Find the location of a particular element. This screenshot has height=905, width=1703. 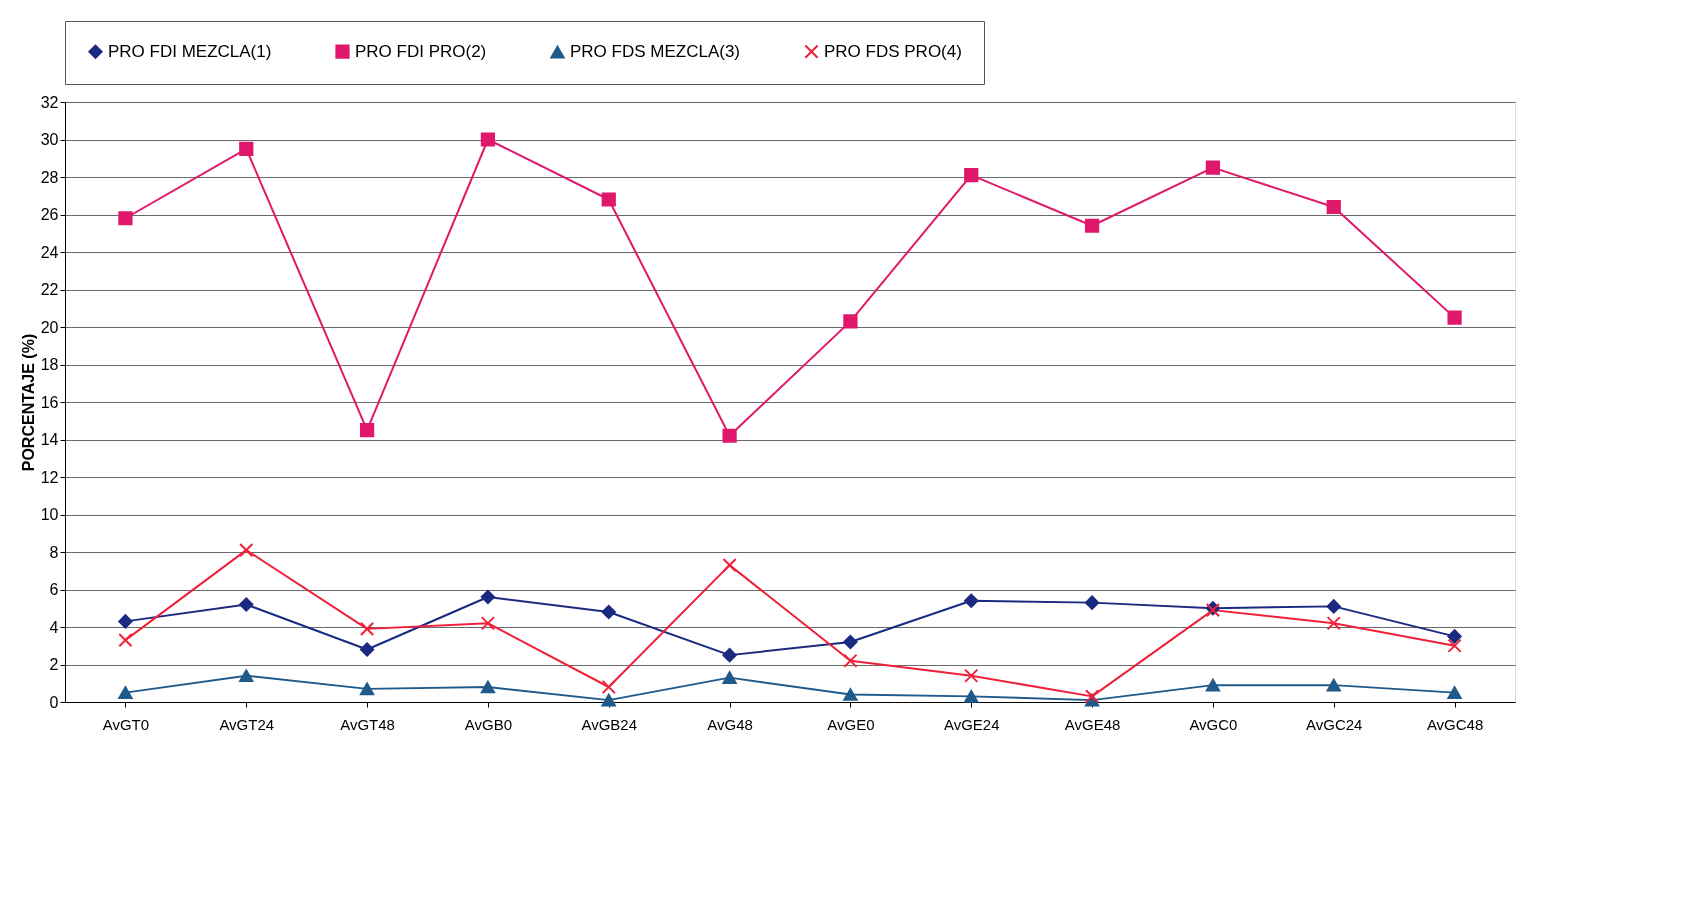

y-tick-label: 28 is located at coordinates (49, 177).